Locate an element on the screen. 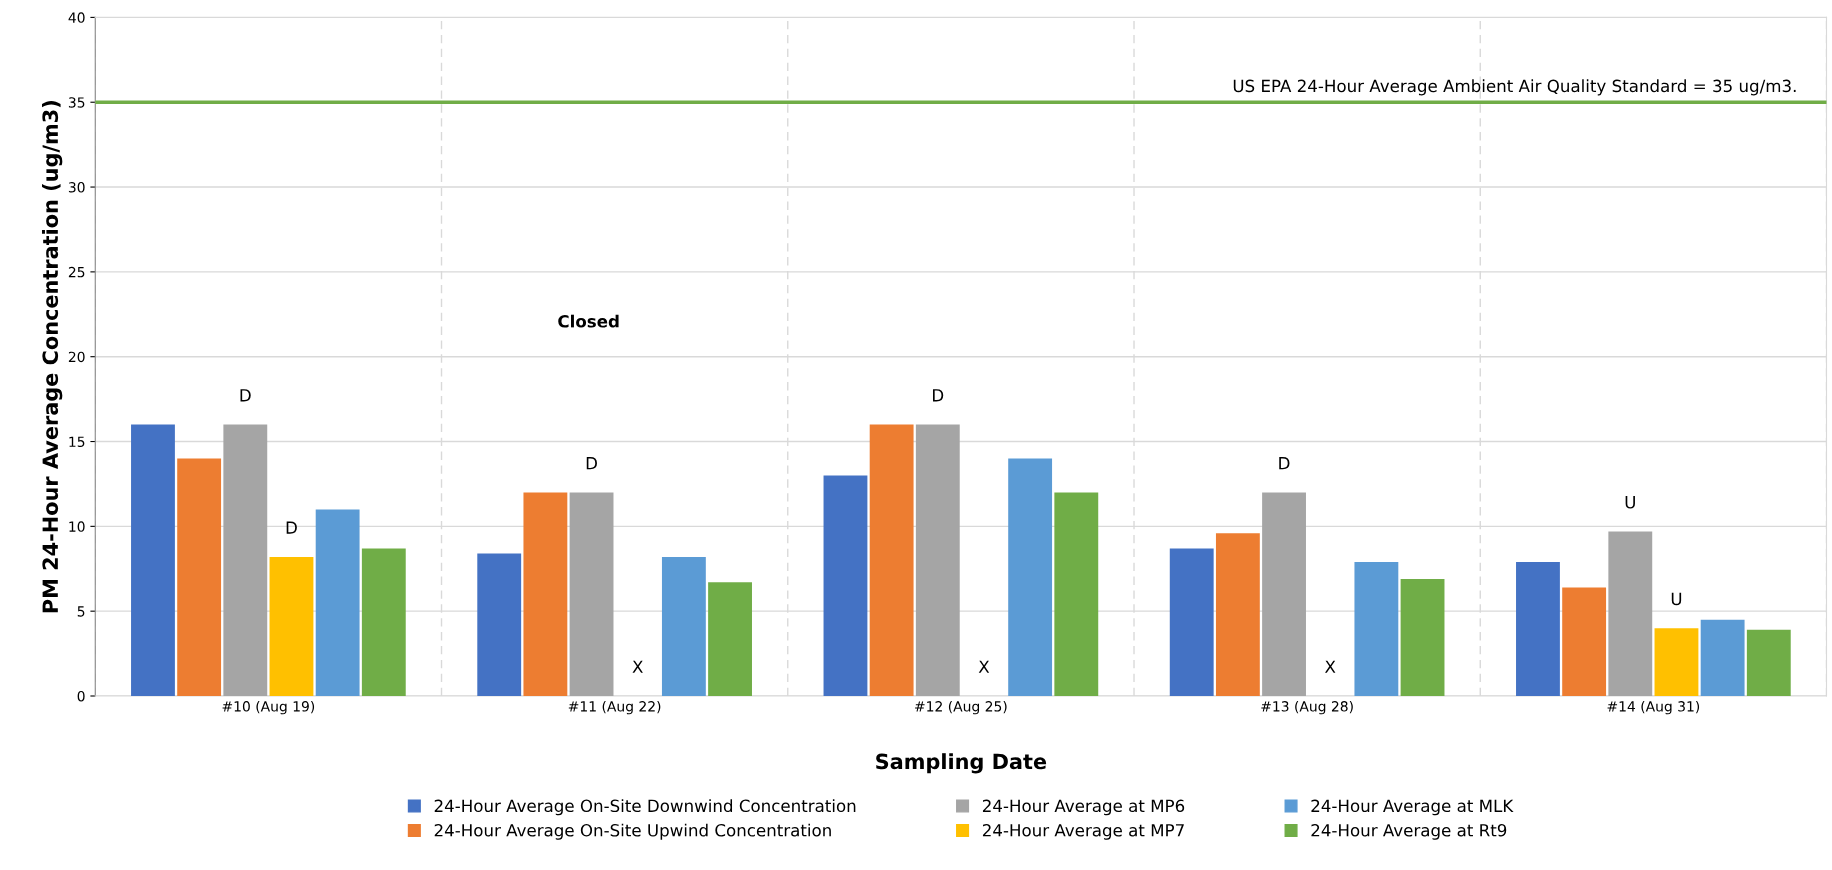 The width and height of the screenshot is (1832, 870). y-tick-label: 0 is located at coordinates (81, 696).